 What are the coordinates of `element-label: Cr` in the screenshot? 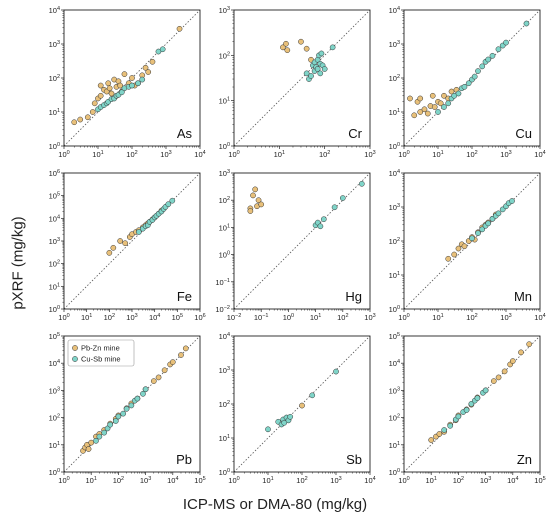 It's located at (355, 133).